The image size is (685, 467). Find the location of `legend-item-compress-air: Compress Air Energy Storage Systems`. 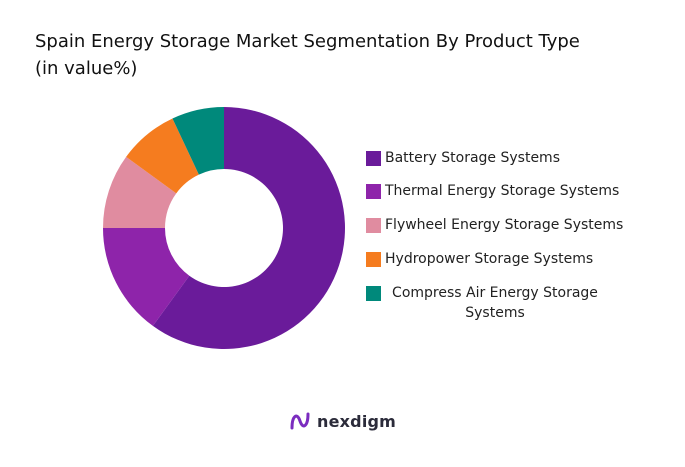

legend-item-compress-air: Compress Air Energy Storage Systems is located at coordinates (485, 303).